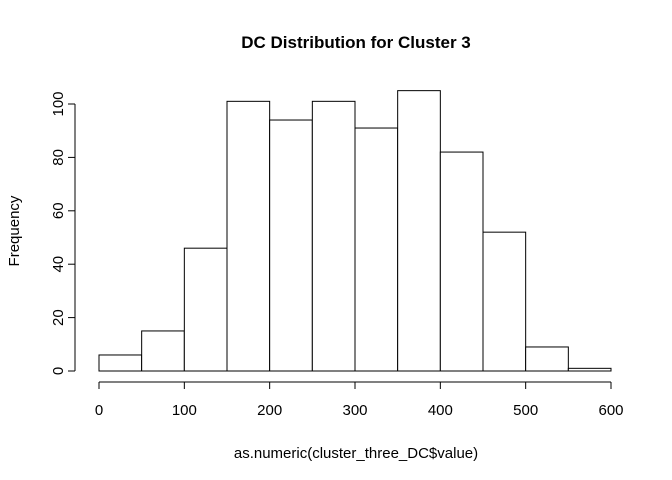 The image size is (672, 480). I want to click on x-tick-label: 0, so click(99, 410).